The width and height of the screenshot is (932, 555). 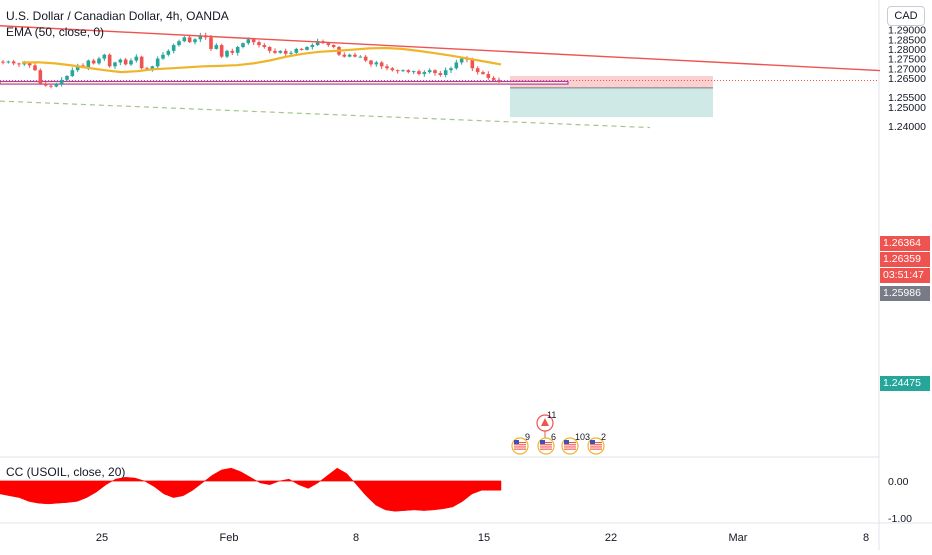 I want to click on time-tick-label: 15, so click(x=484, y=538).